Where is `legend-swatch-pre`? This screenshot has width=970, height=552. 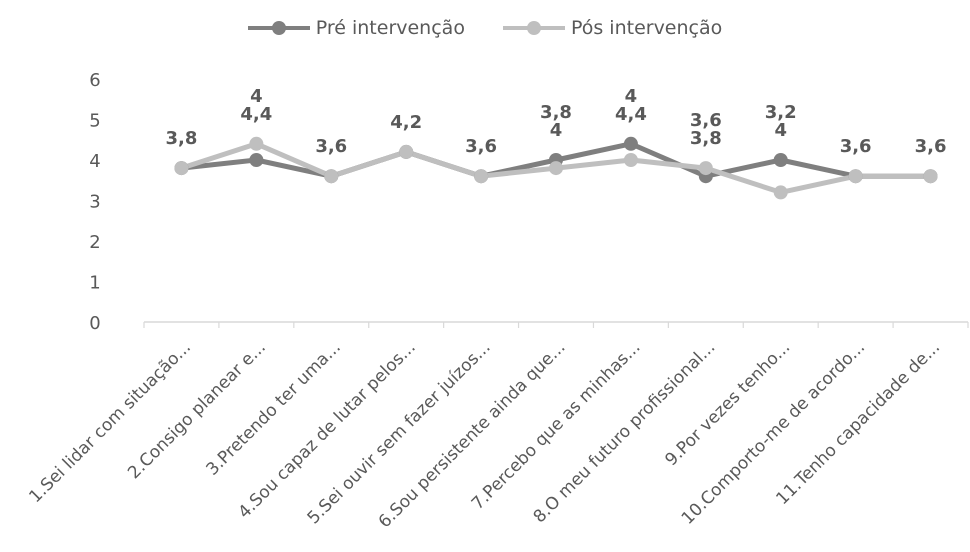
legend-swatch-pre is located at coordinates (278, 28).